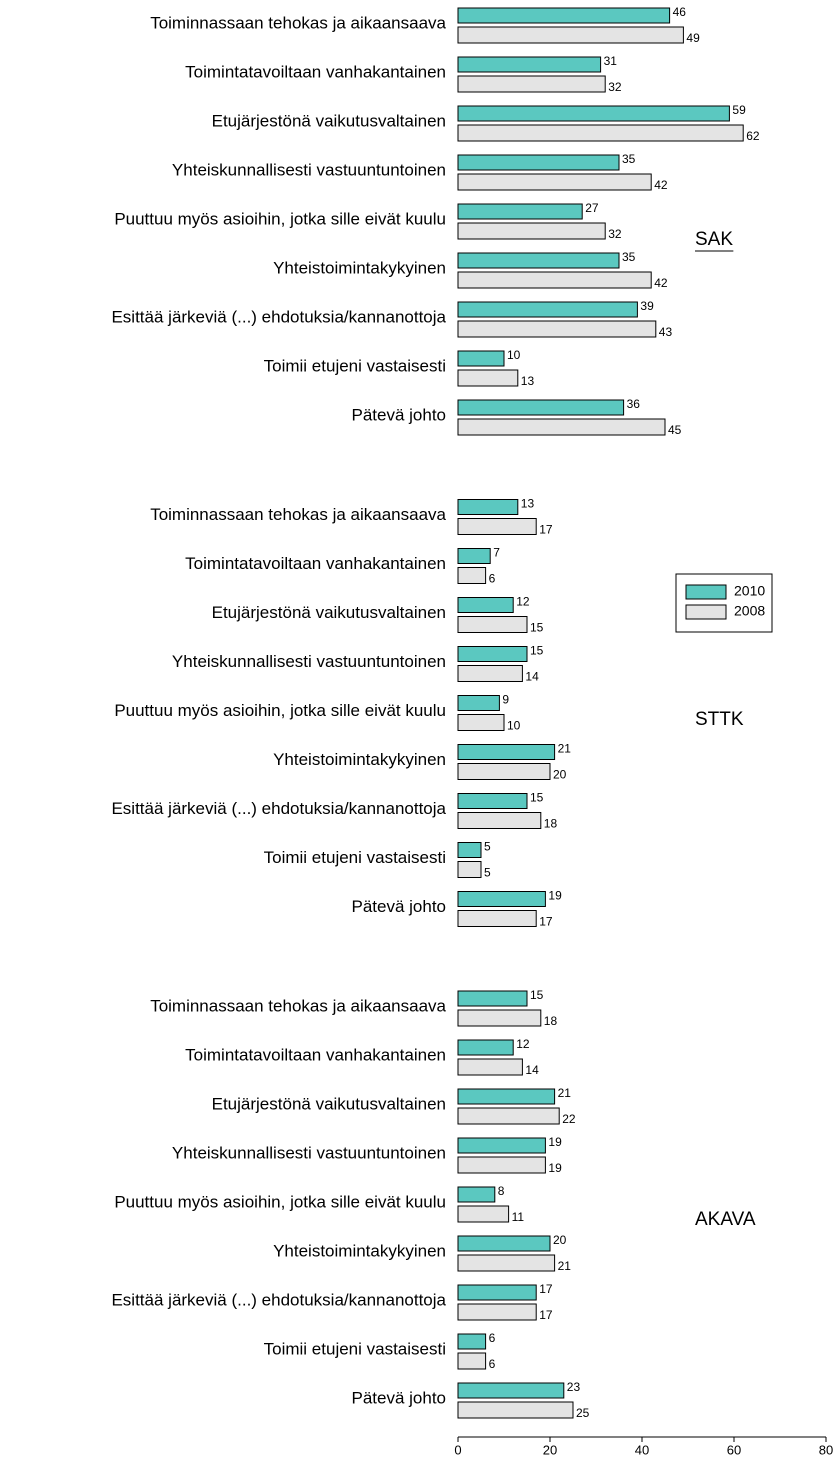 This screenshot has width=836, height=1457. I want to click on value-label: 23, so click(574, 1387).